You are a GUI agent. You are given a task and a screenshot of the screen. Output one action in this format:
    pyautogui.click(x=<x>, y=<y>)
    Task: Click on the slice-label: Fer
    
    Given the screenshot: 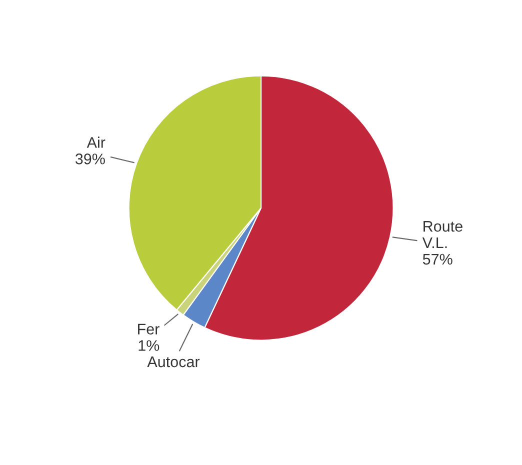 What is the action you would take?
    pyautogui.click(x=149, y=329)
    